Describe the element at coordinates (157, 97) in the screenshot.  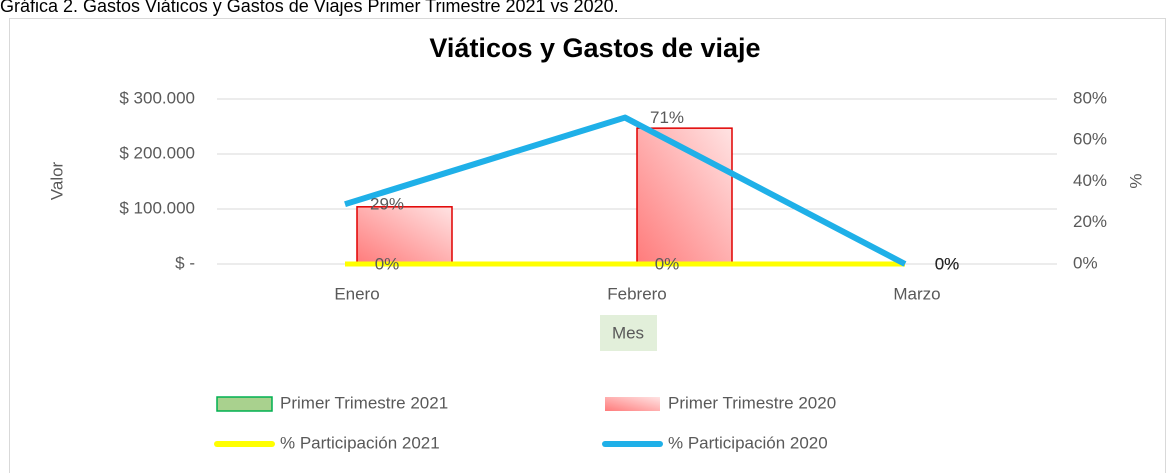
I see `y-tick-label: $ 300.000` at that location.